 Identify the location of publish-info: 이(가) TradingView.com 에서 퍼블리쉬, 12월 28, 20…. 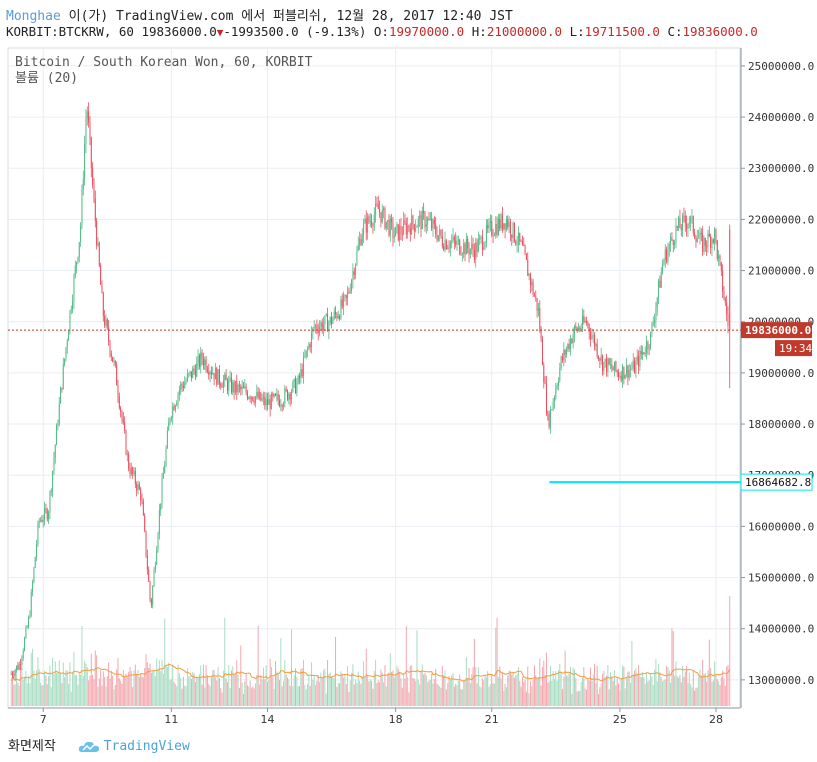
(286, 16).